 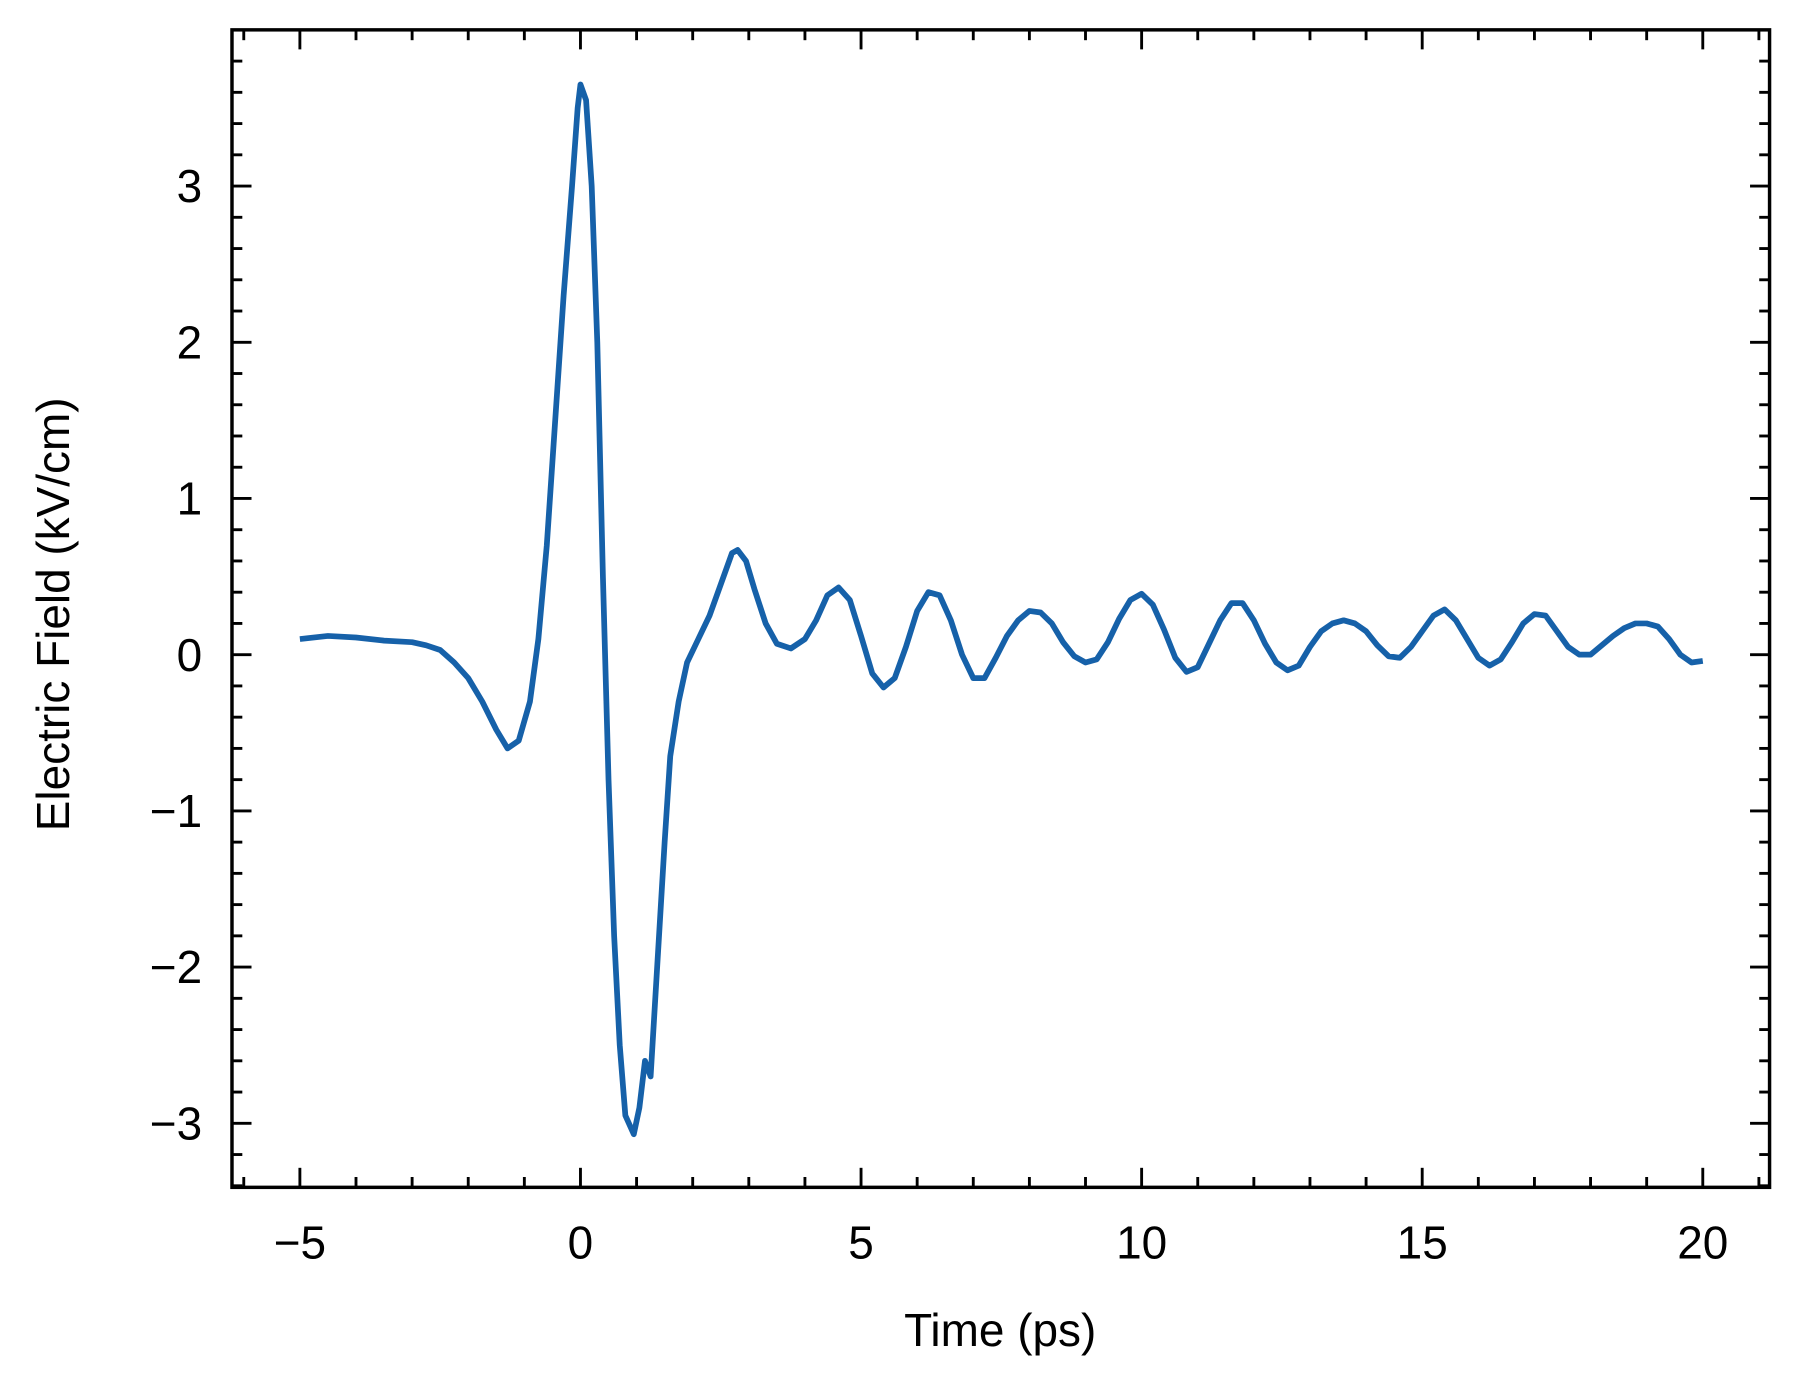 I want to click on x-tick-label: 20, so click(x=1702, y=1243).